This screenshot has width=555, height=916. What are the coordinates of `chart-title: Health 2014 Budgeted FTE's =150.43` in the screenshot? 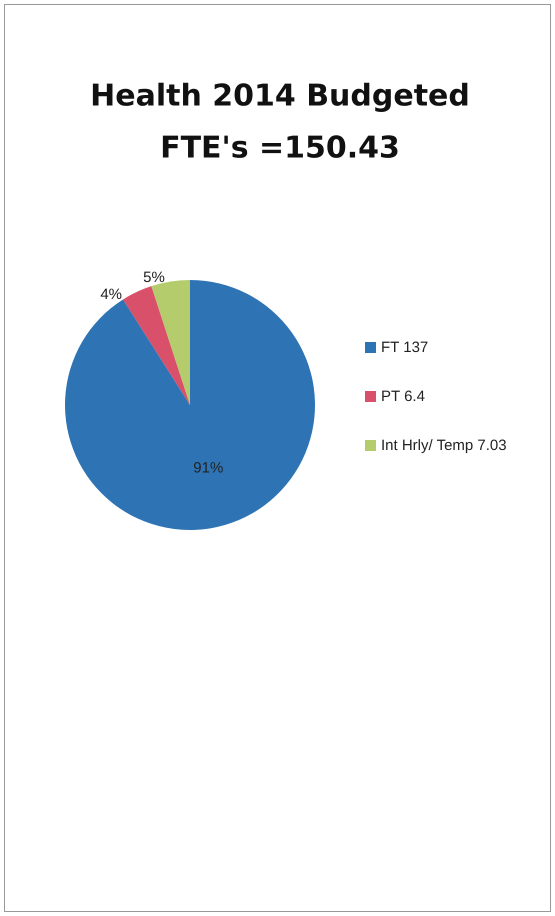 It's located at (280, 122).